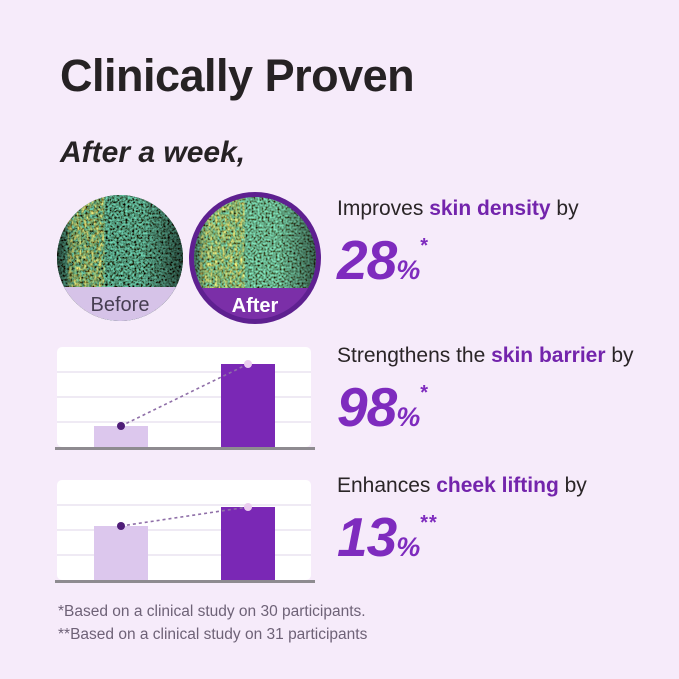  I want to click on page-subtitle: After a week,, so click(153, 152).